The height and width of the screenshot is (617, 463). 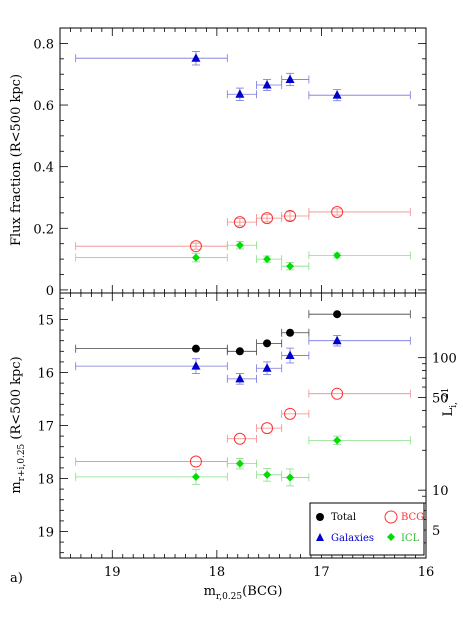 What do you see at coordinates (210, 591) in the screenshot?
I see `xlabel-main: m` at bounding box center [210, 591].